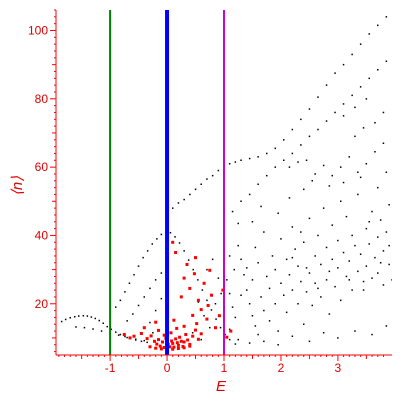 The width and height of the screenshot is (400, 400). Describe the element at coordinates (42, 99) in the screenshot. I see `y-tick-label: 80` at that location.